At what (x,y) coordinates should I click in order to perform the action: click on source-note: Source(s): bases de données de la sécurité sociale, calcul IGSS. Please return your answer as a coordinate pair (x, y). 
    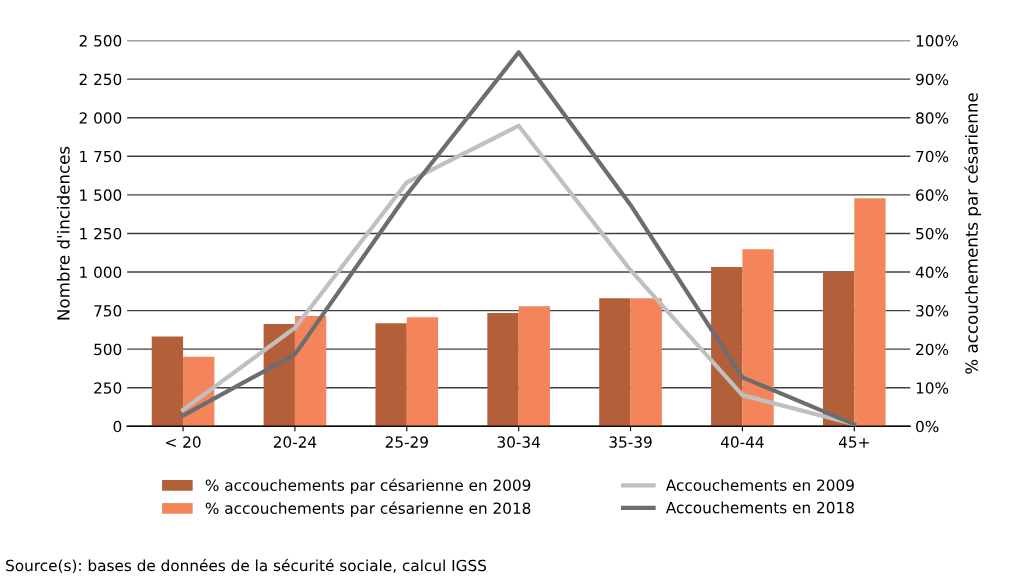
    Looking at the image, I should click on (246, 566).